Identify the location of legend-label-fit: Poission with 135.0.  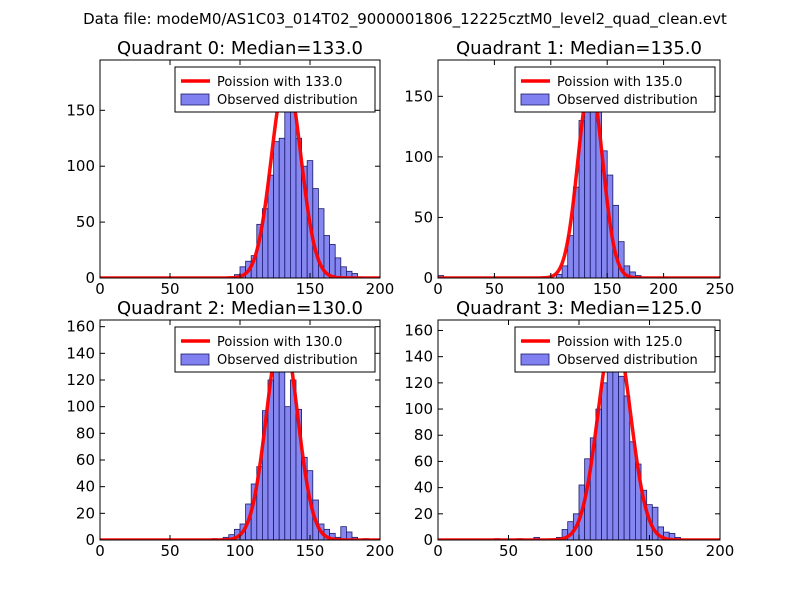
(619, 82).